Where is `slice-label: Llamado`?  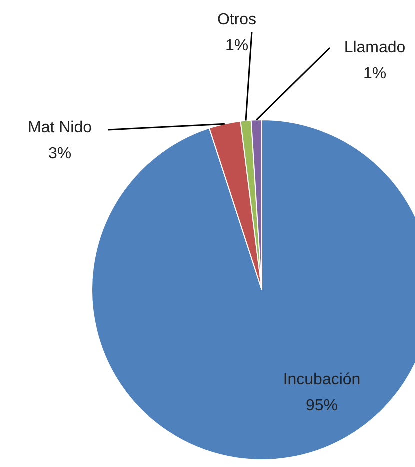 slice-label: Llamado is located at coordinates (375, 47).